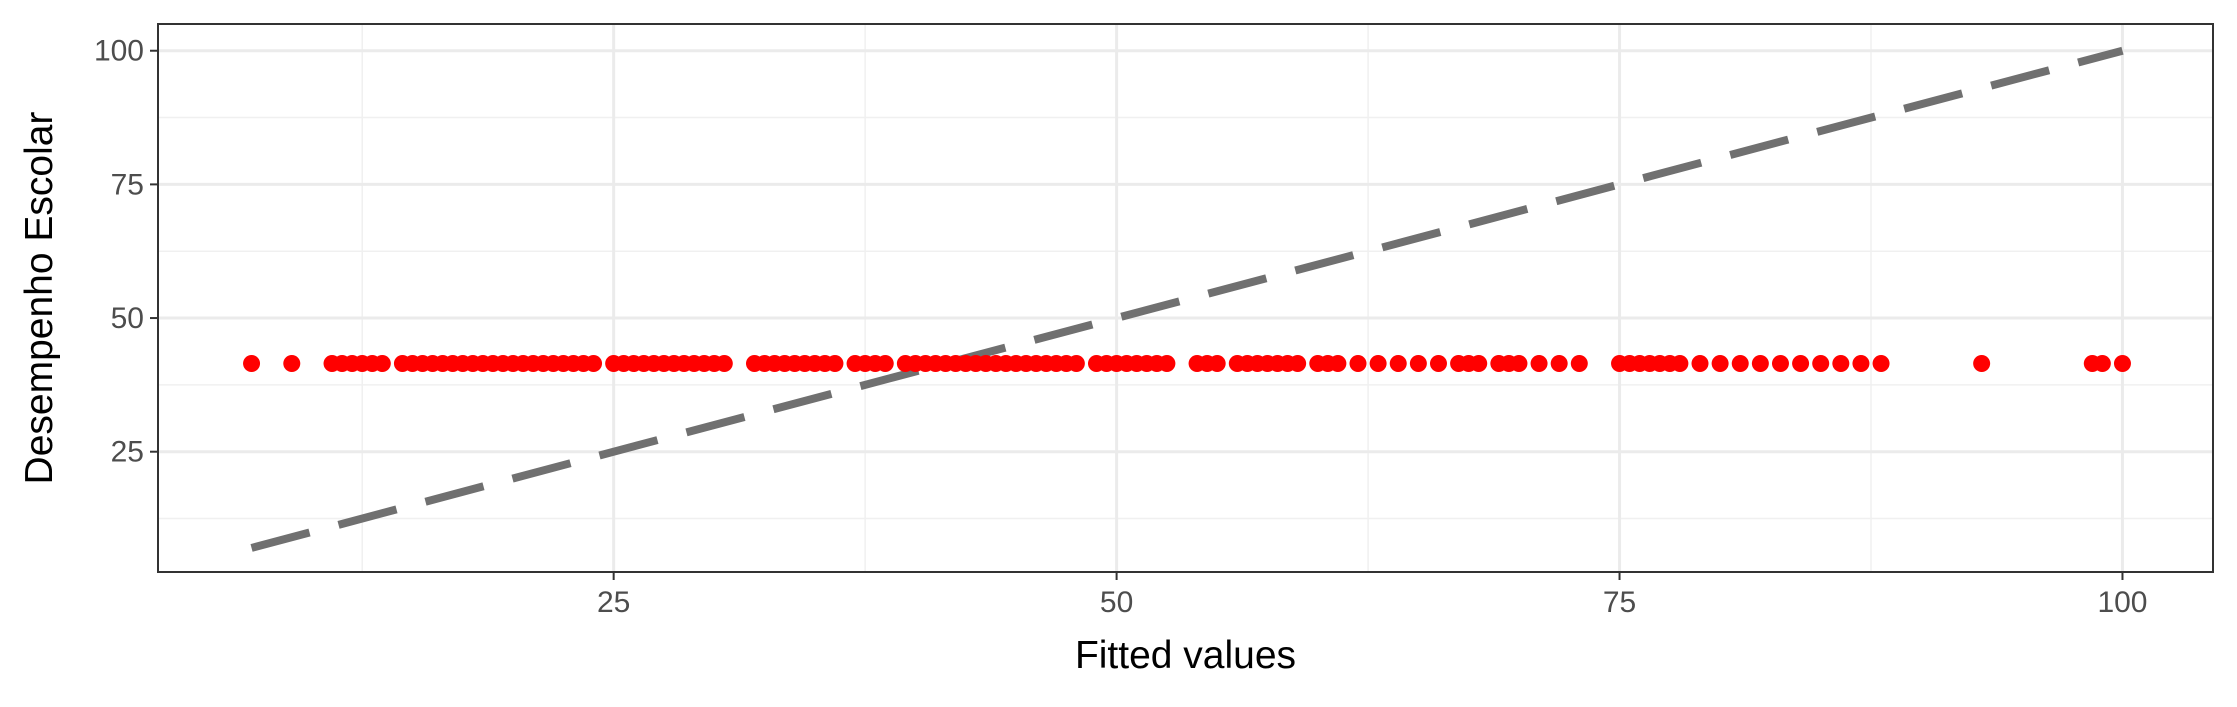 The height and width of the screenshot is (707, 2237). What do you see at coordinates (1619, 602) in the screenshot?
I see `x-tick-label: 75` at bounding box center [1619, 602].